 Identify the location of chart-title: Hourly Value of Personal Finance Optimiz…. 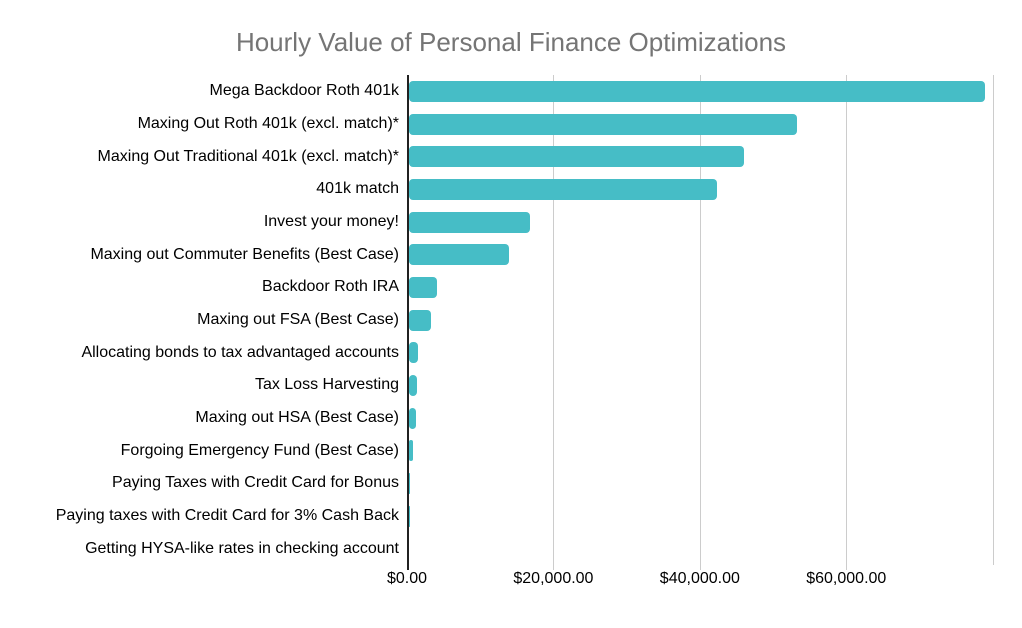
(511, 42).